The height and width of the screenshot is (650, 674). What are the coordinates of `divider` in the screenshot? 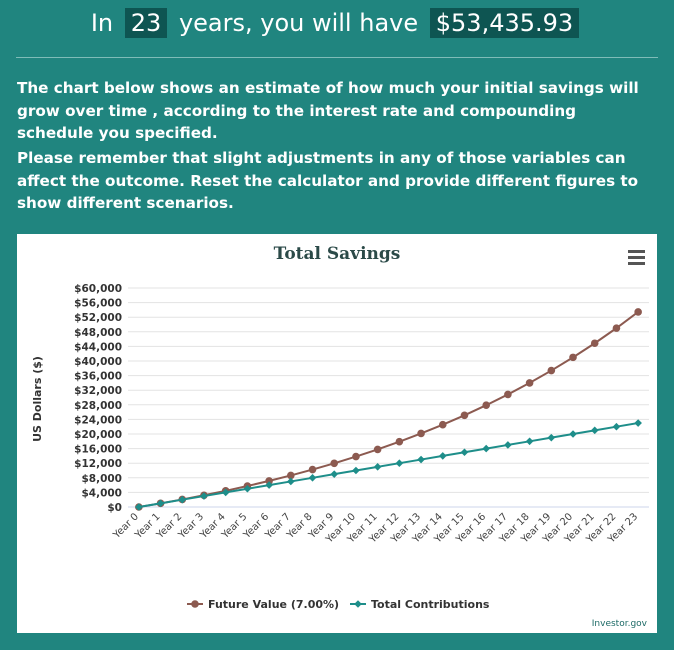 It's located at (337, 57).